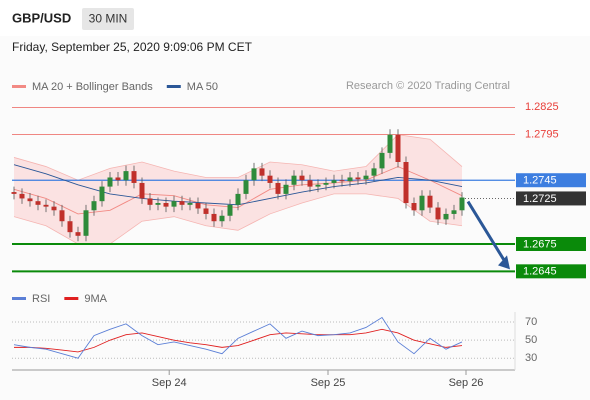  I want to click on rsi-ma-line, so click(238, 340).